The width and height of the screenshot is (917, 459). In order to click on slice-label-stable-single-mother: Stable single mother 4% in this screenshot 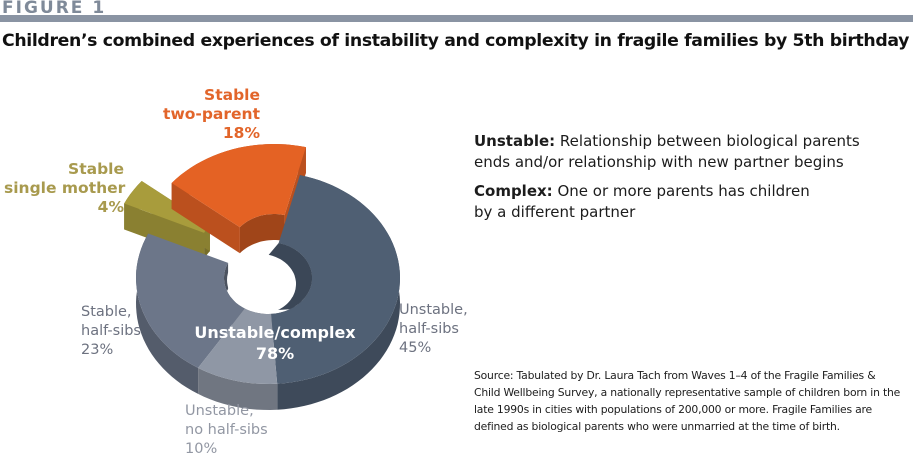, I will do `click(65, 188)`.